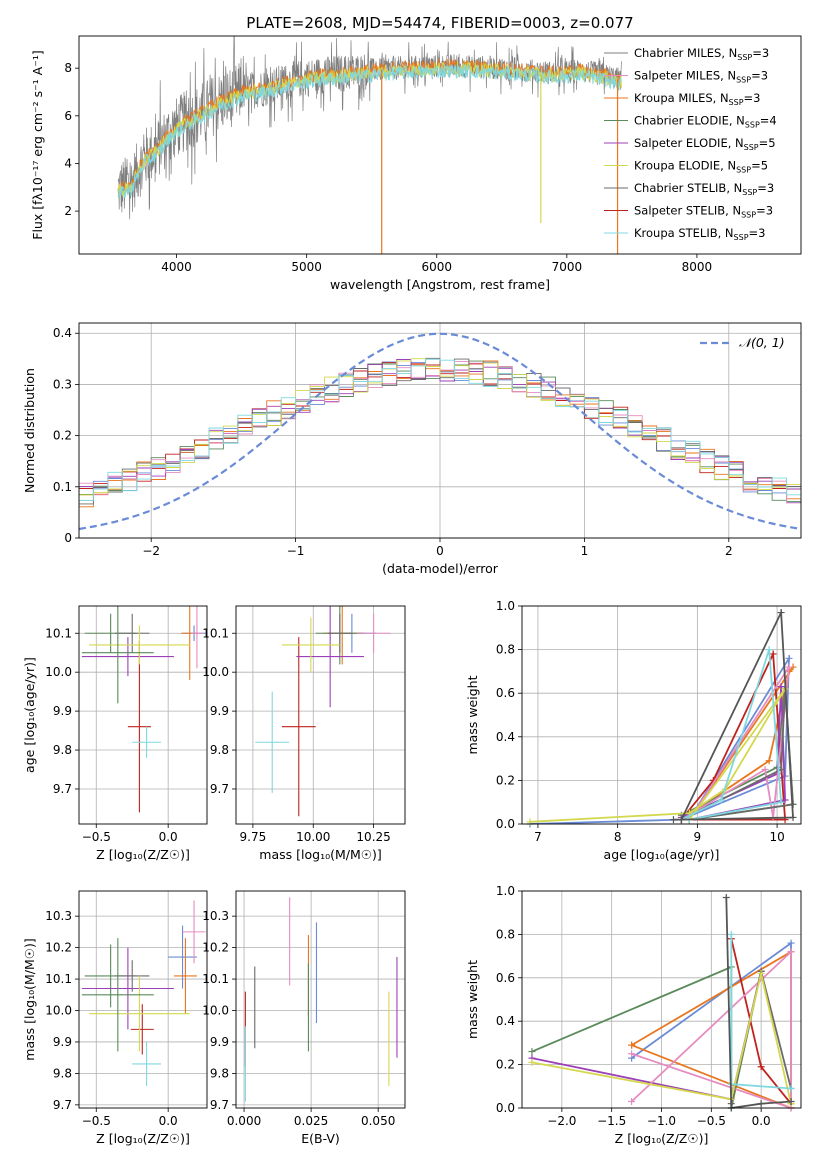 The image size is (819, 1170). Describe the element at coordinates (58, 979) in the screenshot. I see `mass_vs_z-ytick-label-4: 10.1` at that location.